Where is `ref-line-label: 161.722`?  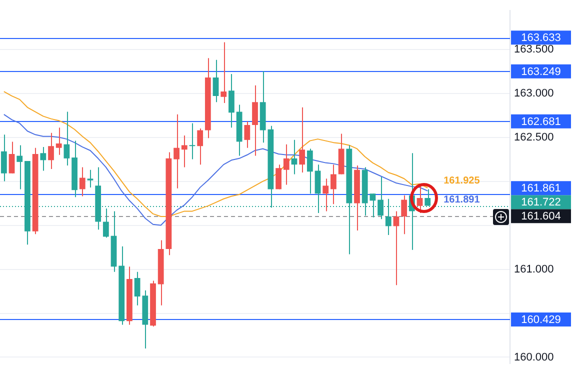
ref-line-label: 161.722 is located at coordinates (541, 202).